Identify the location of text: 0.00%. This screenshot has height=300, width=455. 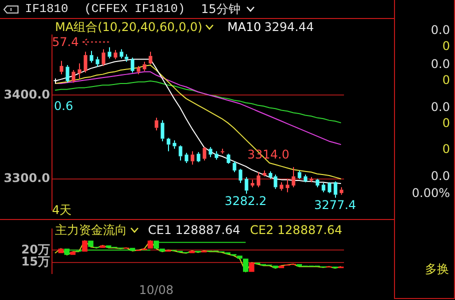
(431, 193).